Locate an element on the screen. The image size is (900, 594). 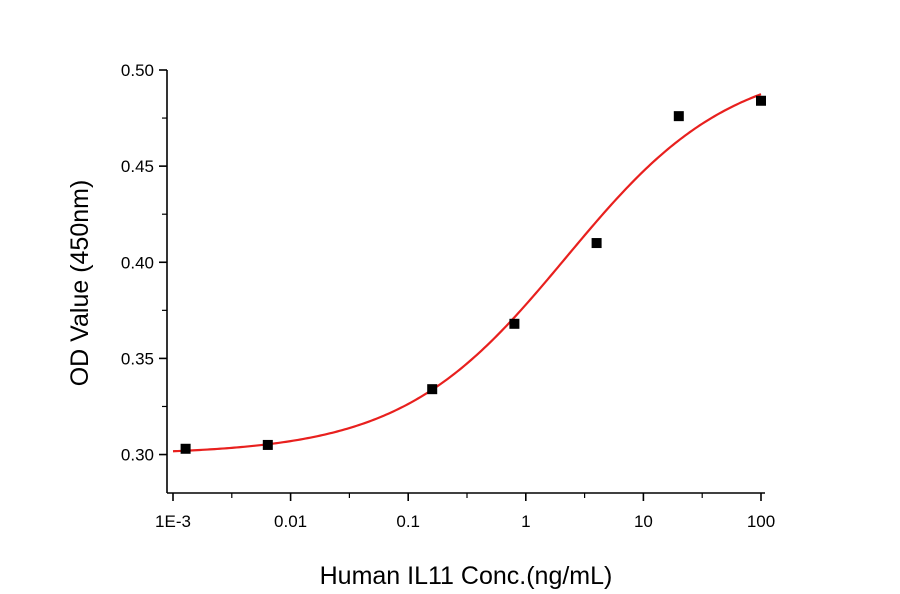
y-tick-label: 0.40 is located at coordinates (137, 262).